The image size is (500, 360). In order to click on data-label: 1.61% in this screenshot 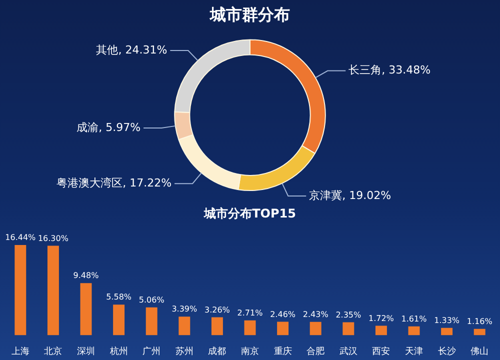, I will do `click(414, 319)`.